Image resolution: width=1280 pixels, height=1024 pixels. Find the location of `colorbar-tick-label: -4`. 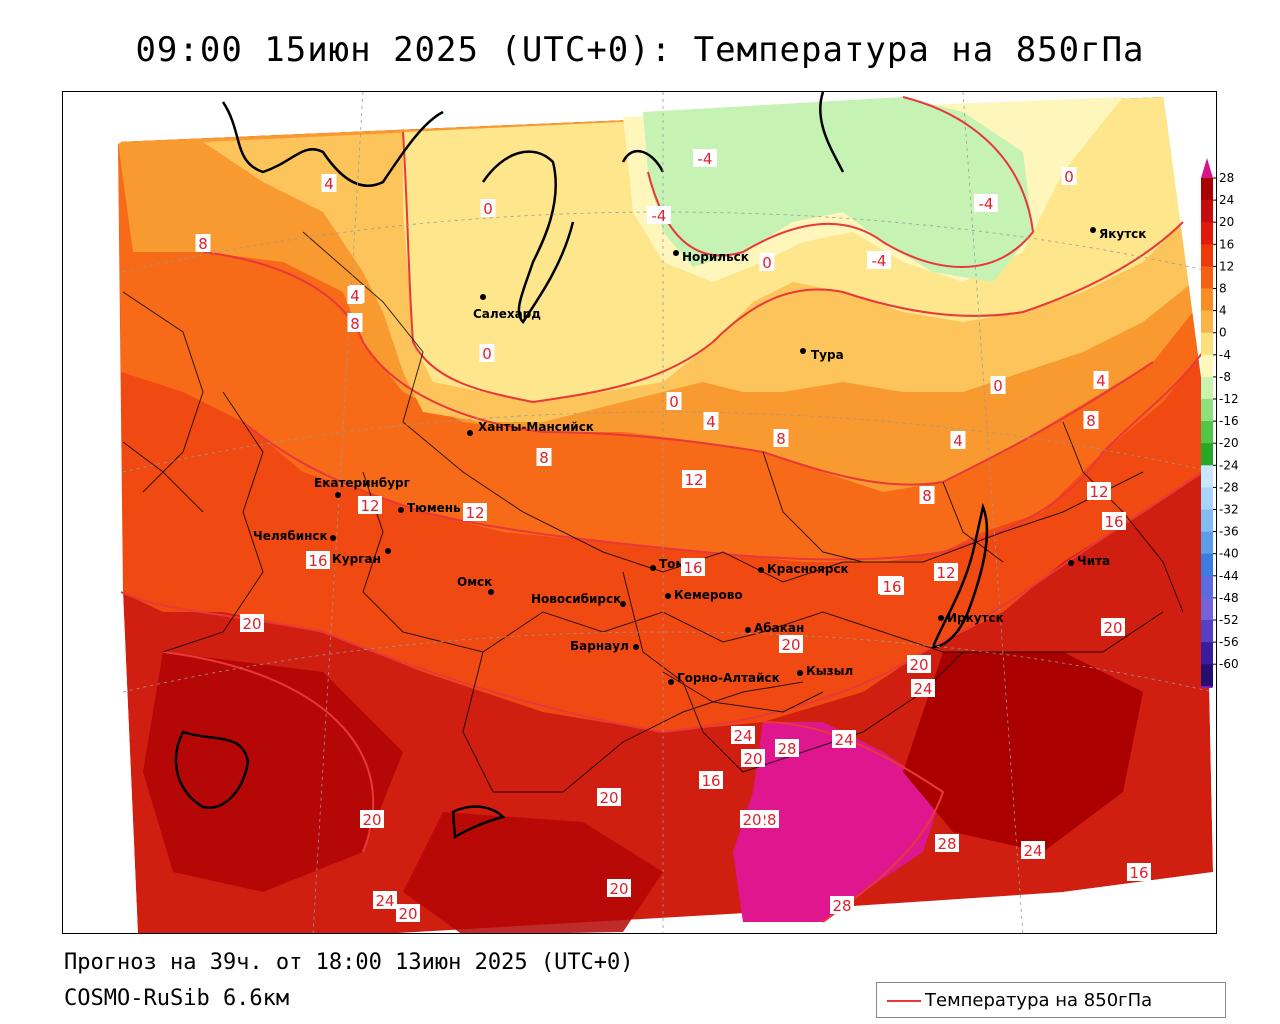

colorbar-tick-label: -4 is located at coordinates (1225, 355).